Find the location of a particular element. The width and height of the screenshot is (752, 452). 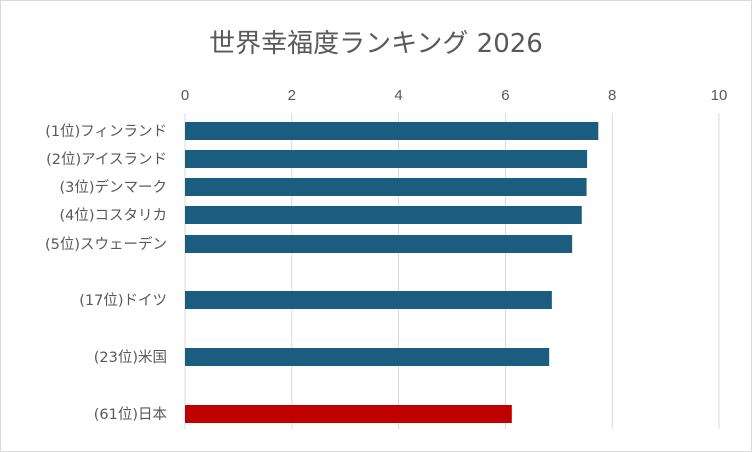

x-tick-label: 0 is located at coordinates (185, 95).